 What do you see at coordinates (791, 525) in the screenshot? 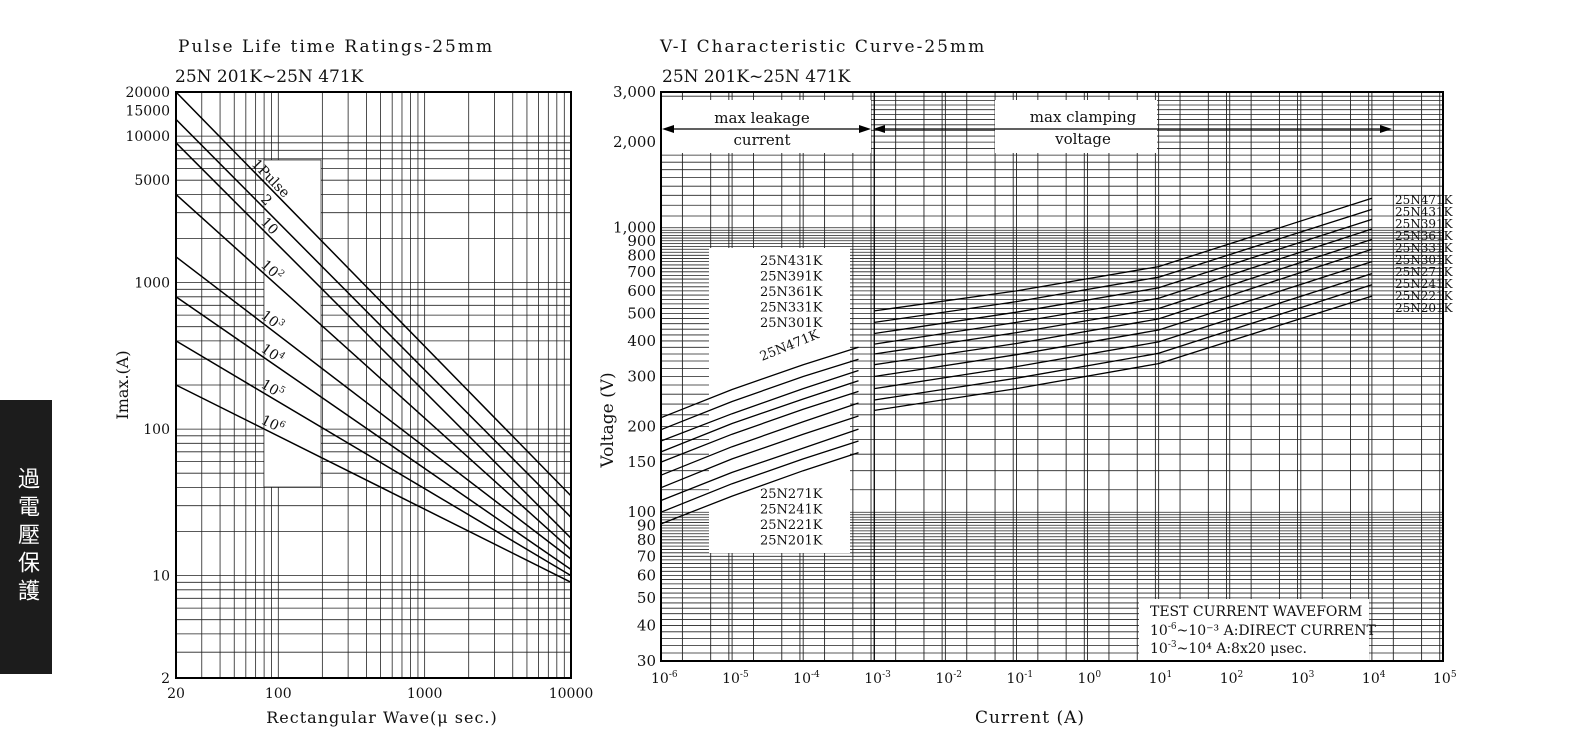
I see `leakage-series-label: 25N221K` at bounding box center [791, 525].